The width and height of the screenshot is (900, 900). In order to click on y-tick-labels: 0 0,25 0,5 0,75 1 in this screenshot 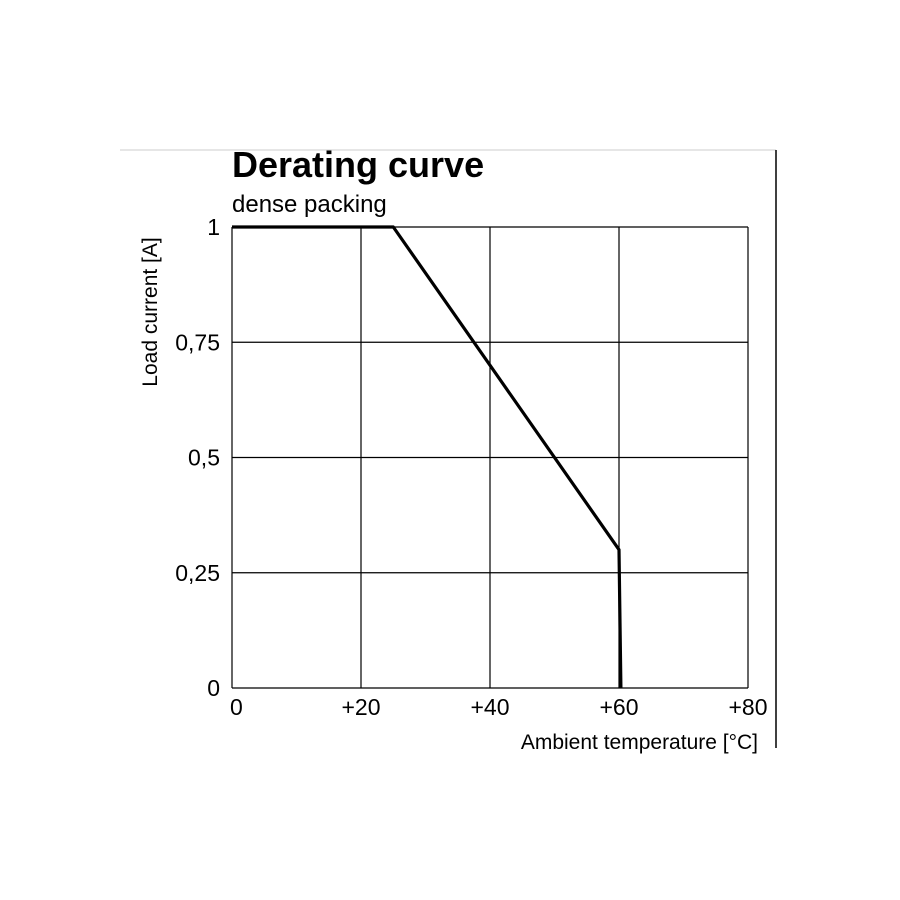, I will do `click(197, 457)`.